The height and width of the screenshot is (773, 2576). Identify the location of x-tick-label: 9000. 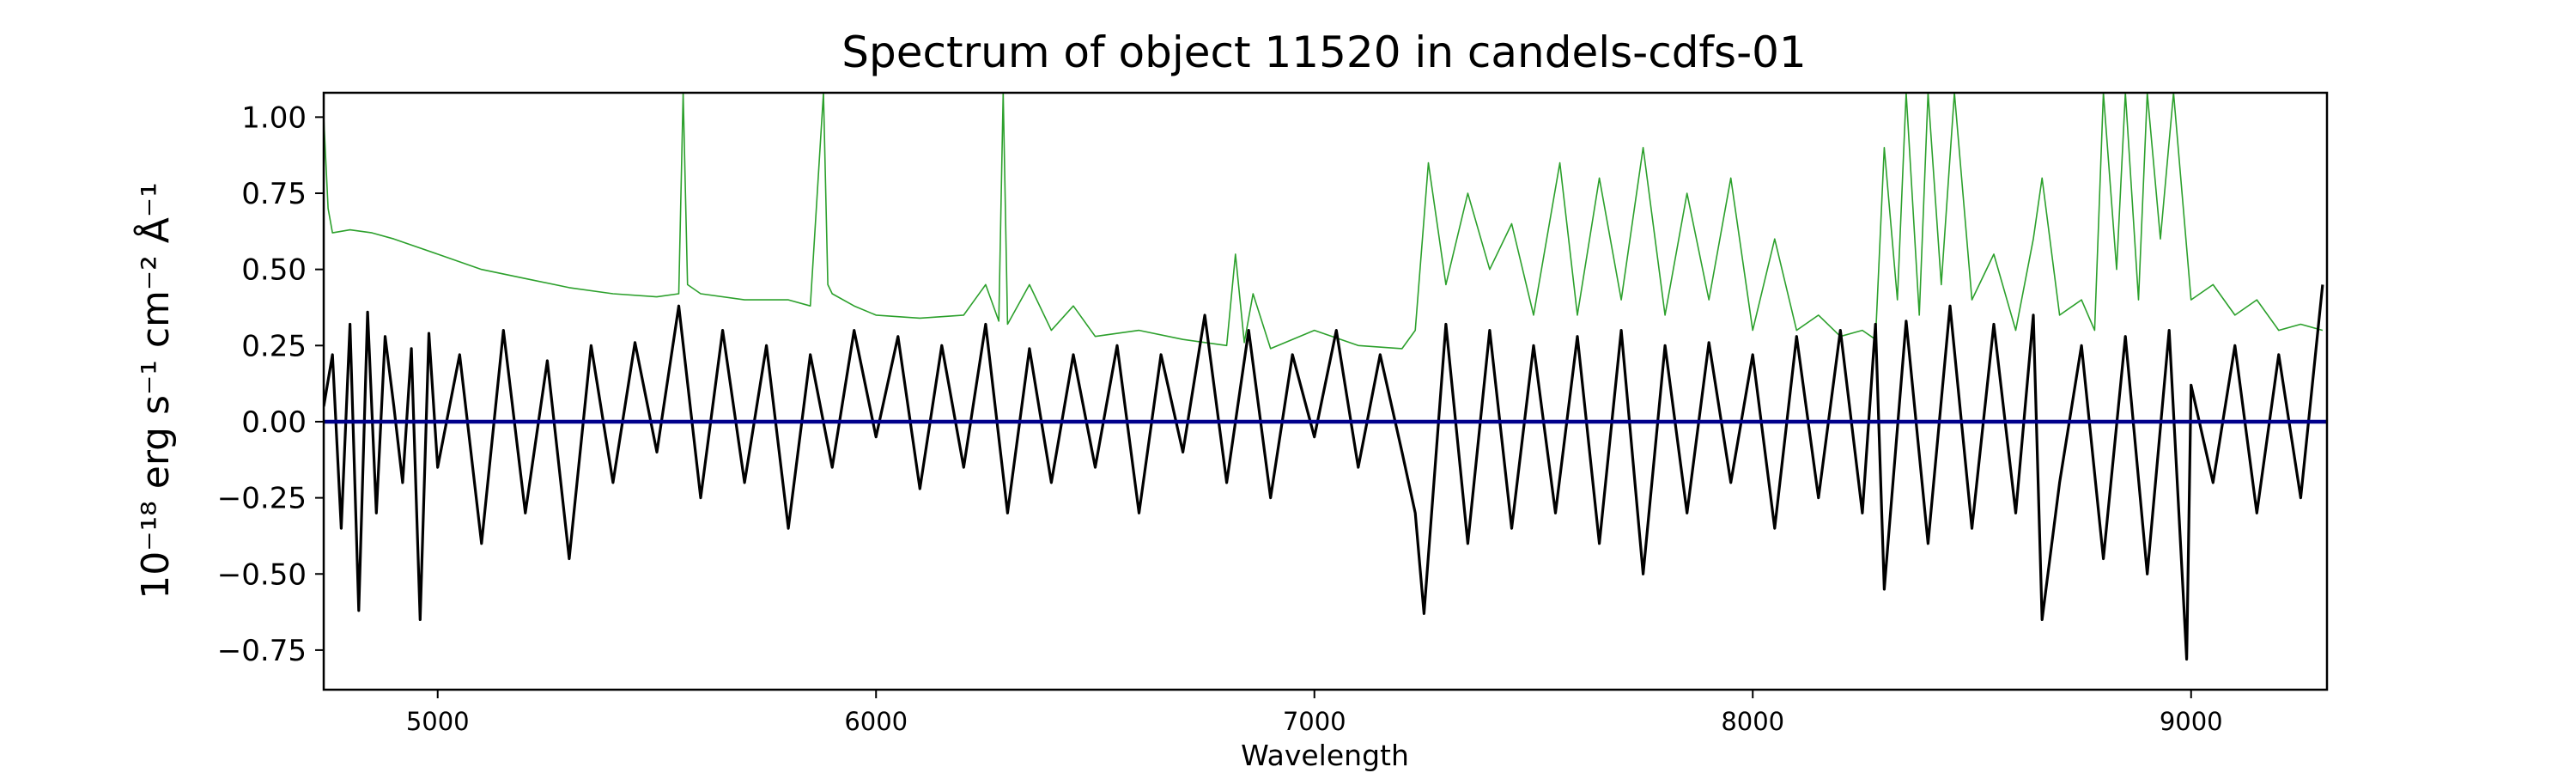
(2192, 721).